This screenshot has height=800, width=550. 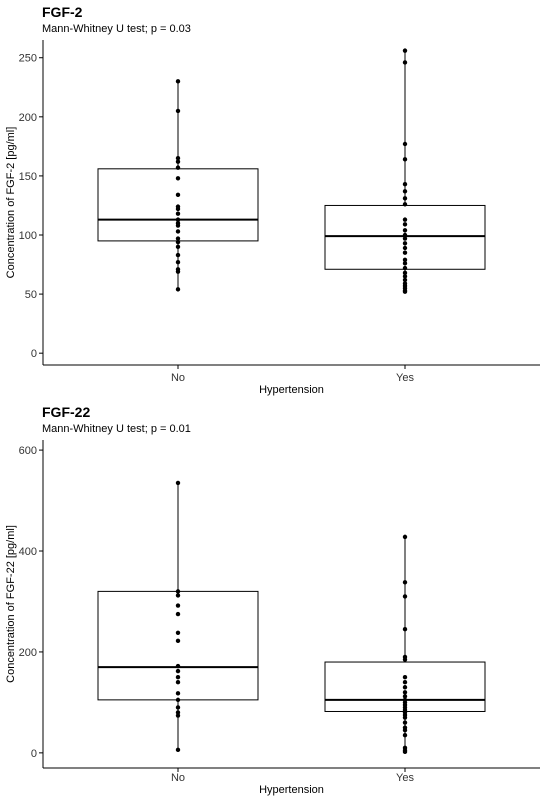 I want to click on y-tick-label: 600, so click(x=28, y=451).